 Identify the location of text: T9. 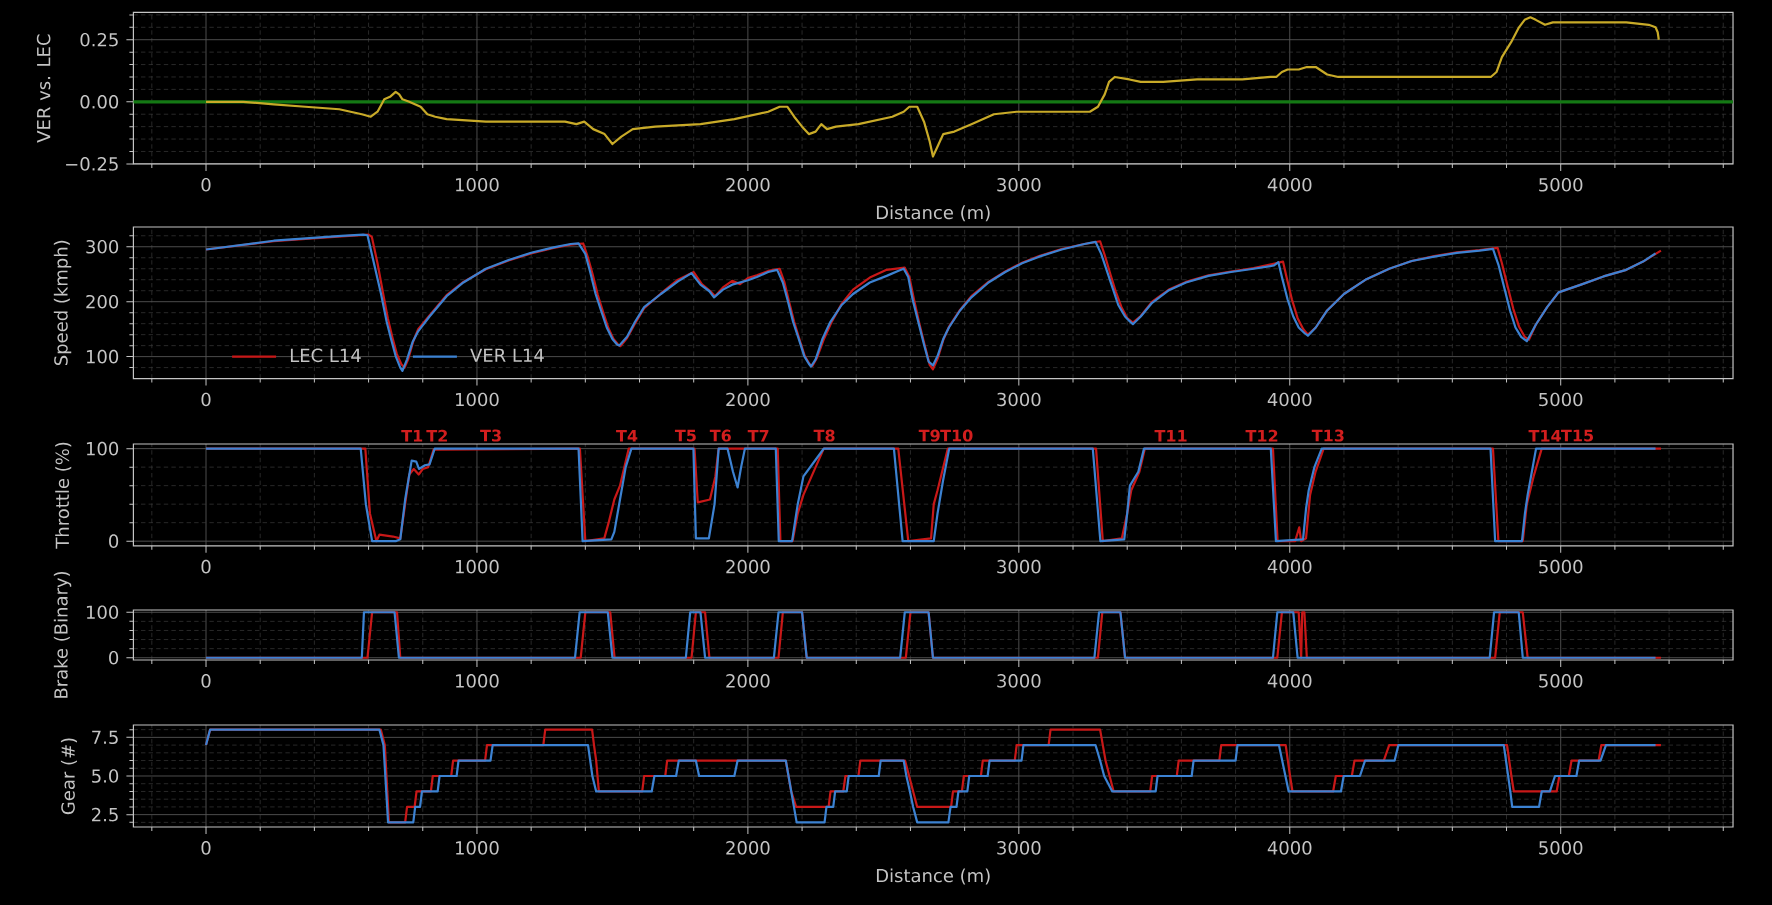
(929, 435).